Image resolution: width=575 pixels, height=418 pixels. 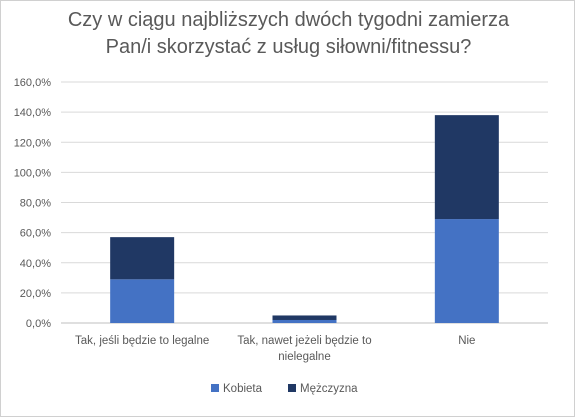 I want to click on y-tick-label: 40,0%, so click(x=35, y=264).